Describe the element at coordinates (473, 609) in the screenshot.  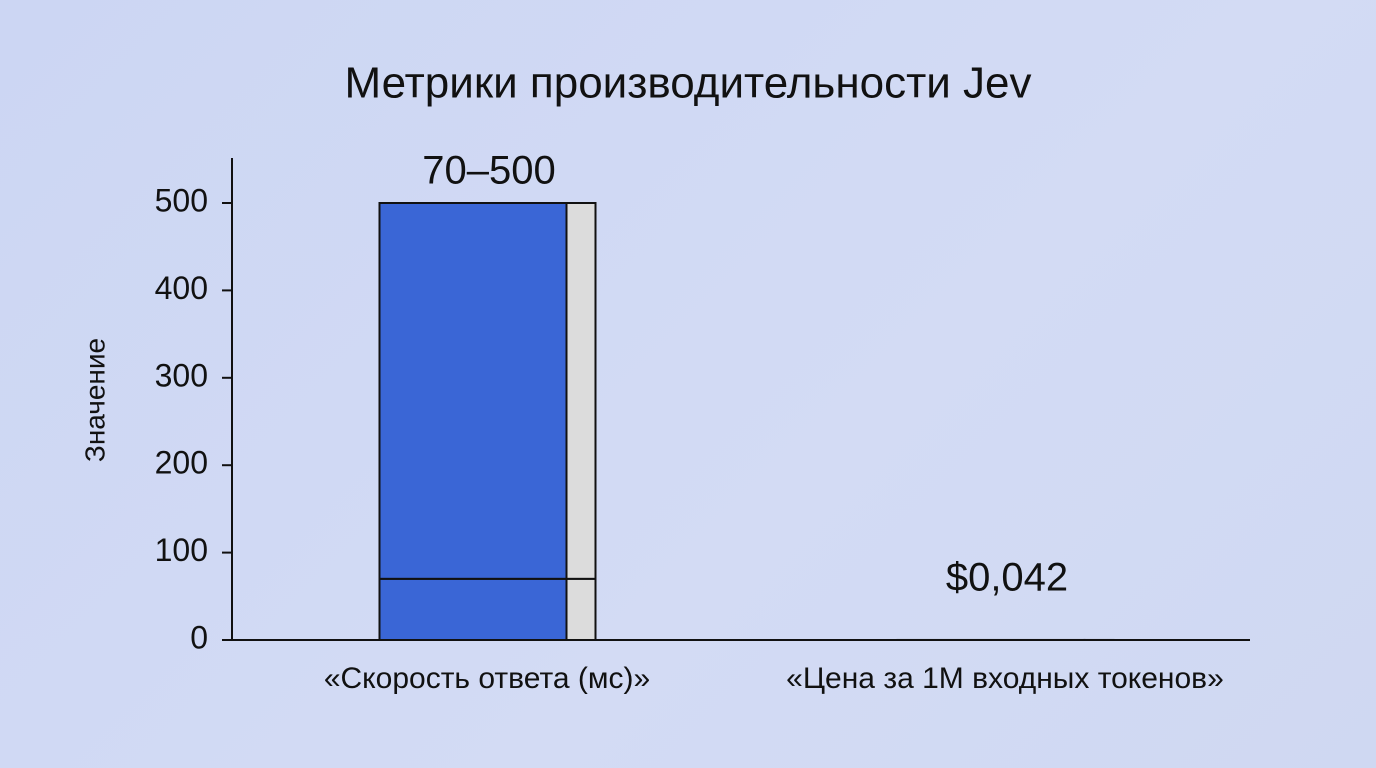
I see `bar-base` at that location.